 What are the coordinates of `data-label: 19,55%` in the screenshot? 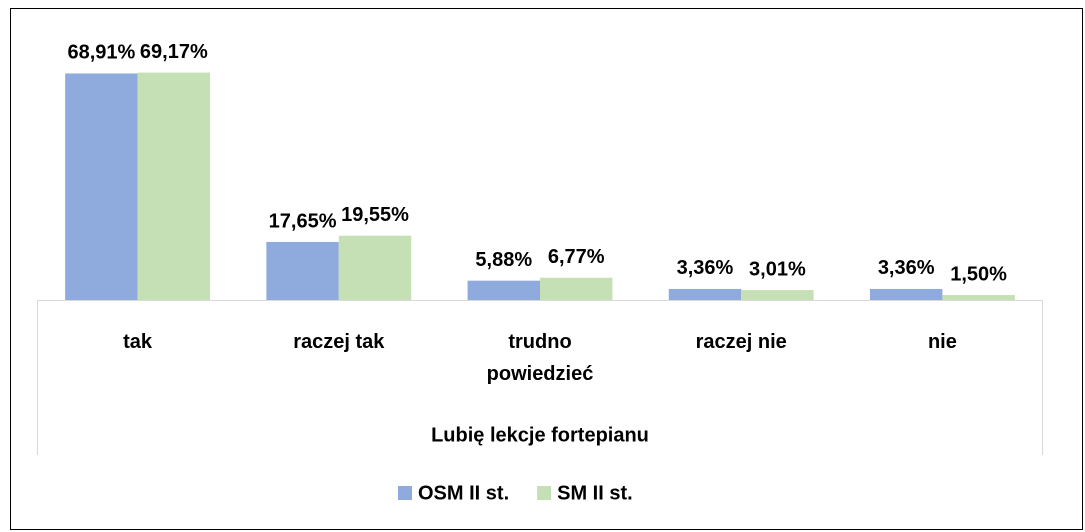 It's located at (375, 215).